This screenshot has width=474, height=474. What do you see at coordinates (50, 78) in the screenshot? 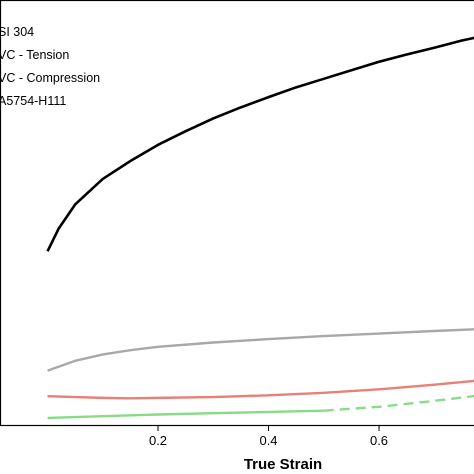
I see `legend-entry-3: VC - Compression` at bounding box center [50, 78].